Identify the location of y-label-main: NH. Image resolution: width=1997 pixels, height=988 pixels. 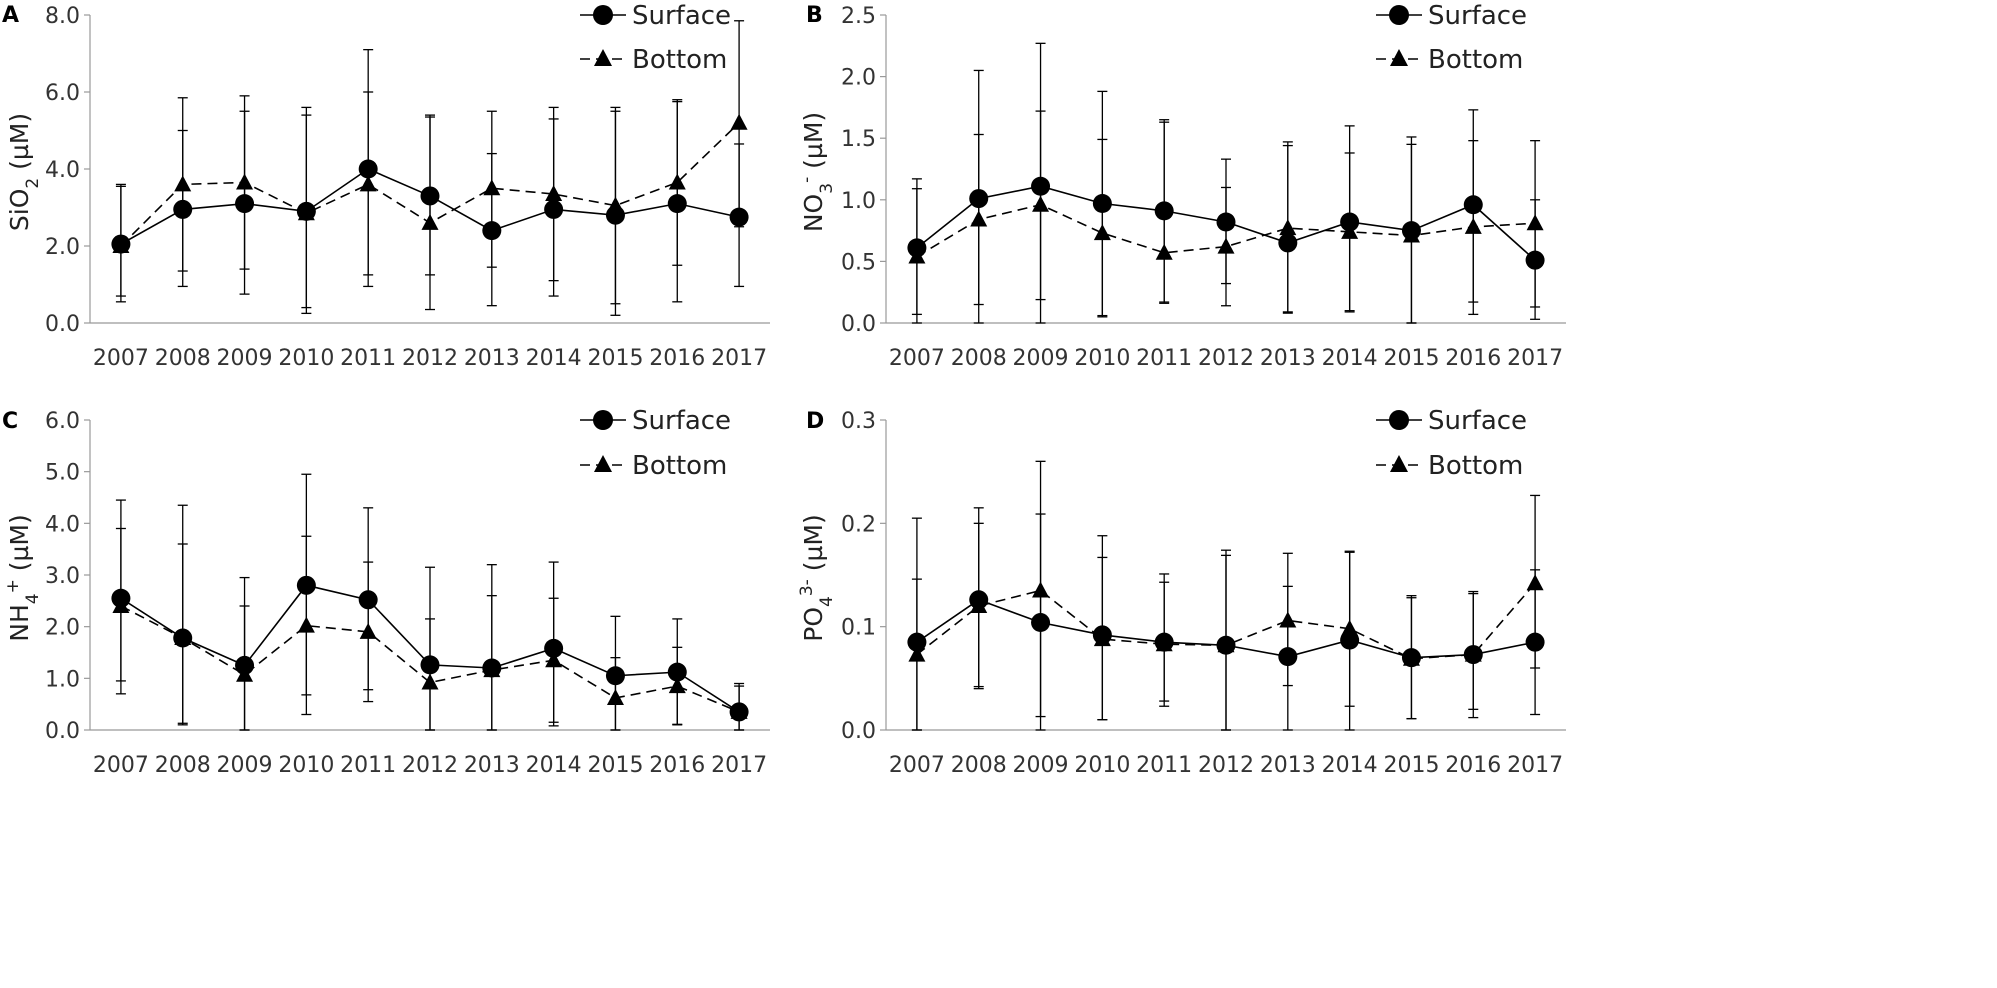
(19, 623).